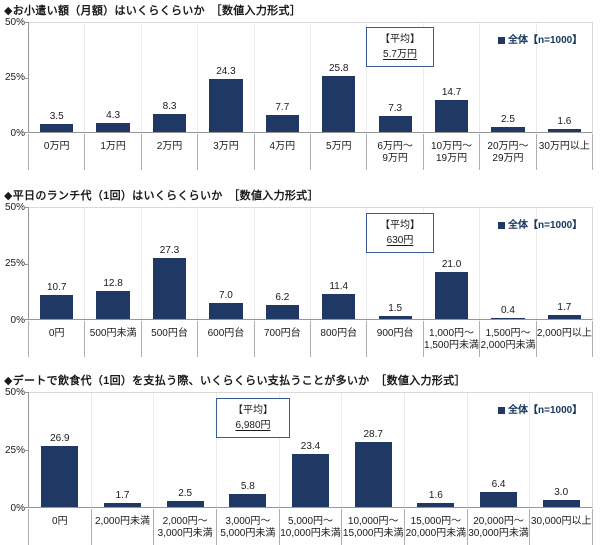 This screenshot has height=545, width=600. What do you see at coordinates (564, 121) in the screenshot?
I see `bar-value-label: 1.6` at bounding box center [564, 121].